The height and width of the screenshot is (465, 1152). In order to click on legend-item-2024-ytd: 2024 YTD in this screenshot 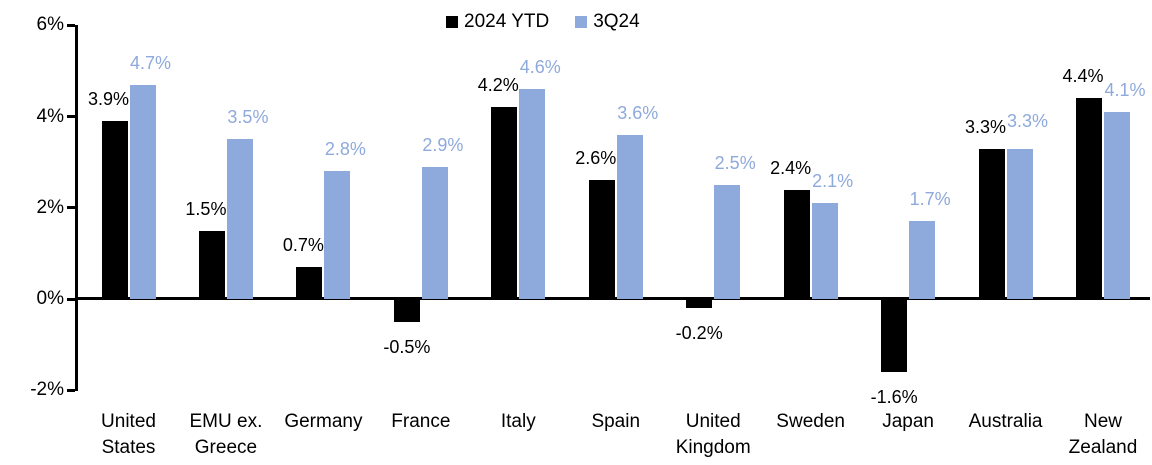, I will do `click(497, 22)`.